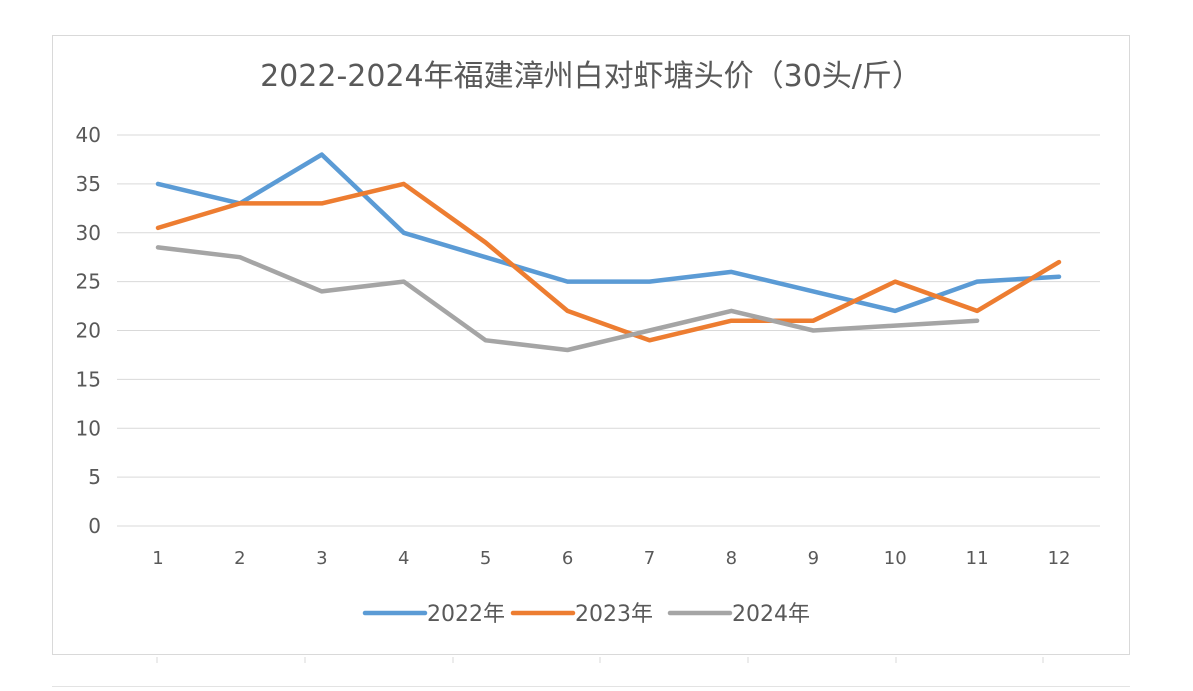 The height and width of the screenshot is (691, 1193). I want to click on x-tick-label: 2, so click(239, 558).